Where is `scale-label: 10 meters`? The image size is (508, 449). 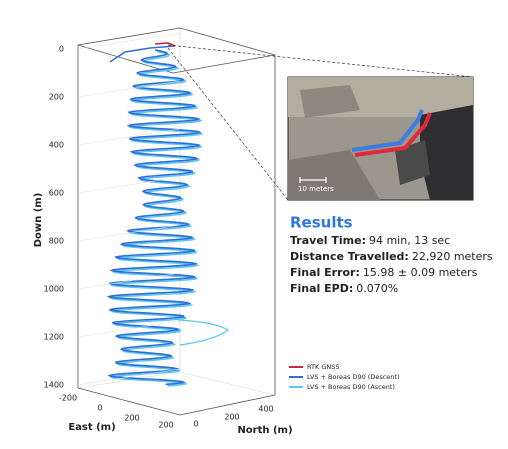
scale-label: 10 meters is located at coordinates (316, 189).